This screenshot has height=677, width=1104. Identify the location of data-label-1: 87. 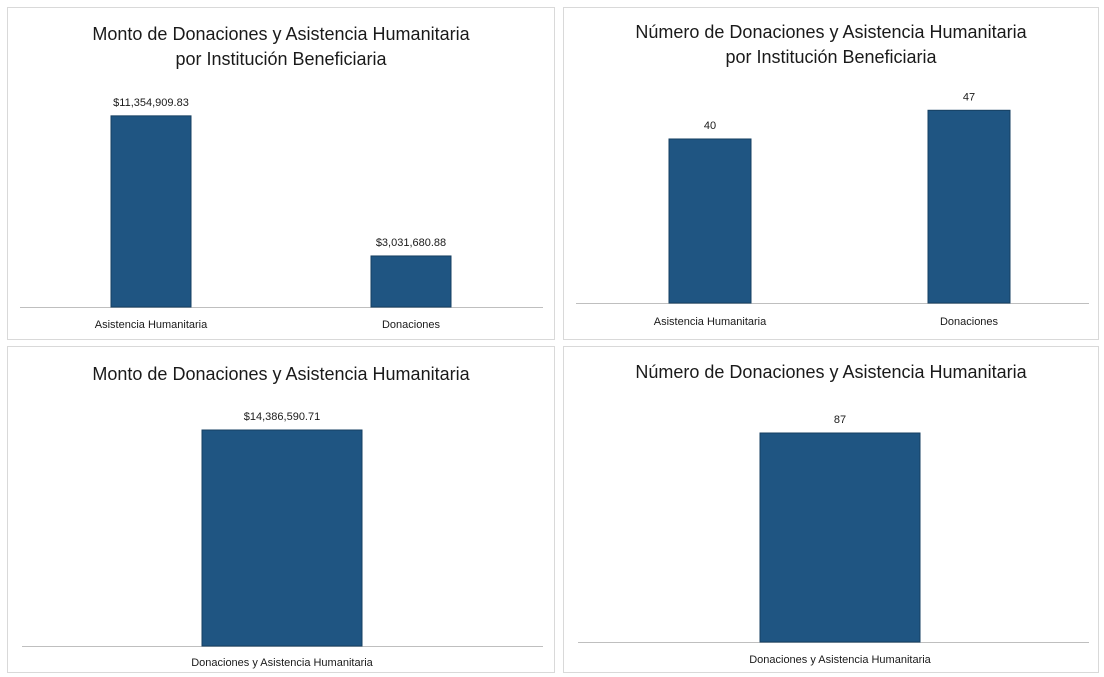
(840, 420).